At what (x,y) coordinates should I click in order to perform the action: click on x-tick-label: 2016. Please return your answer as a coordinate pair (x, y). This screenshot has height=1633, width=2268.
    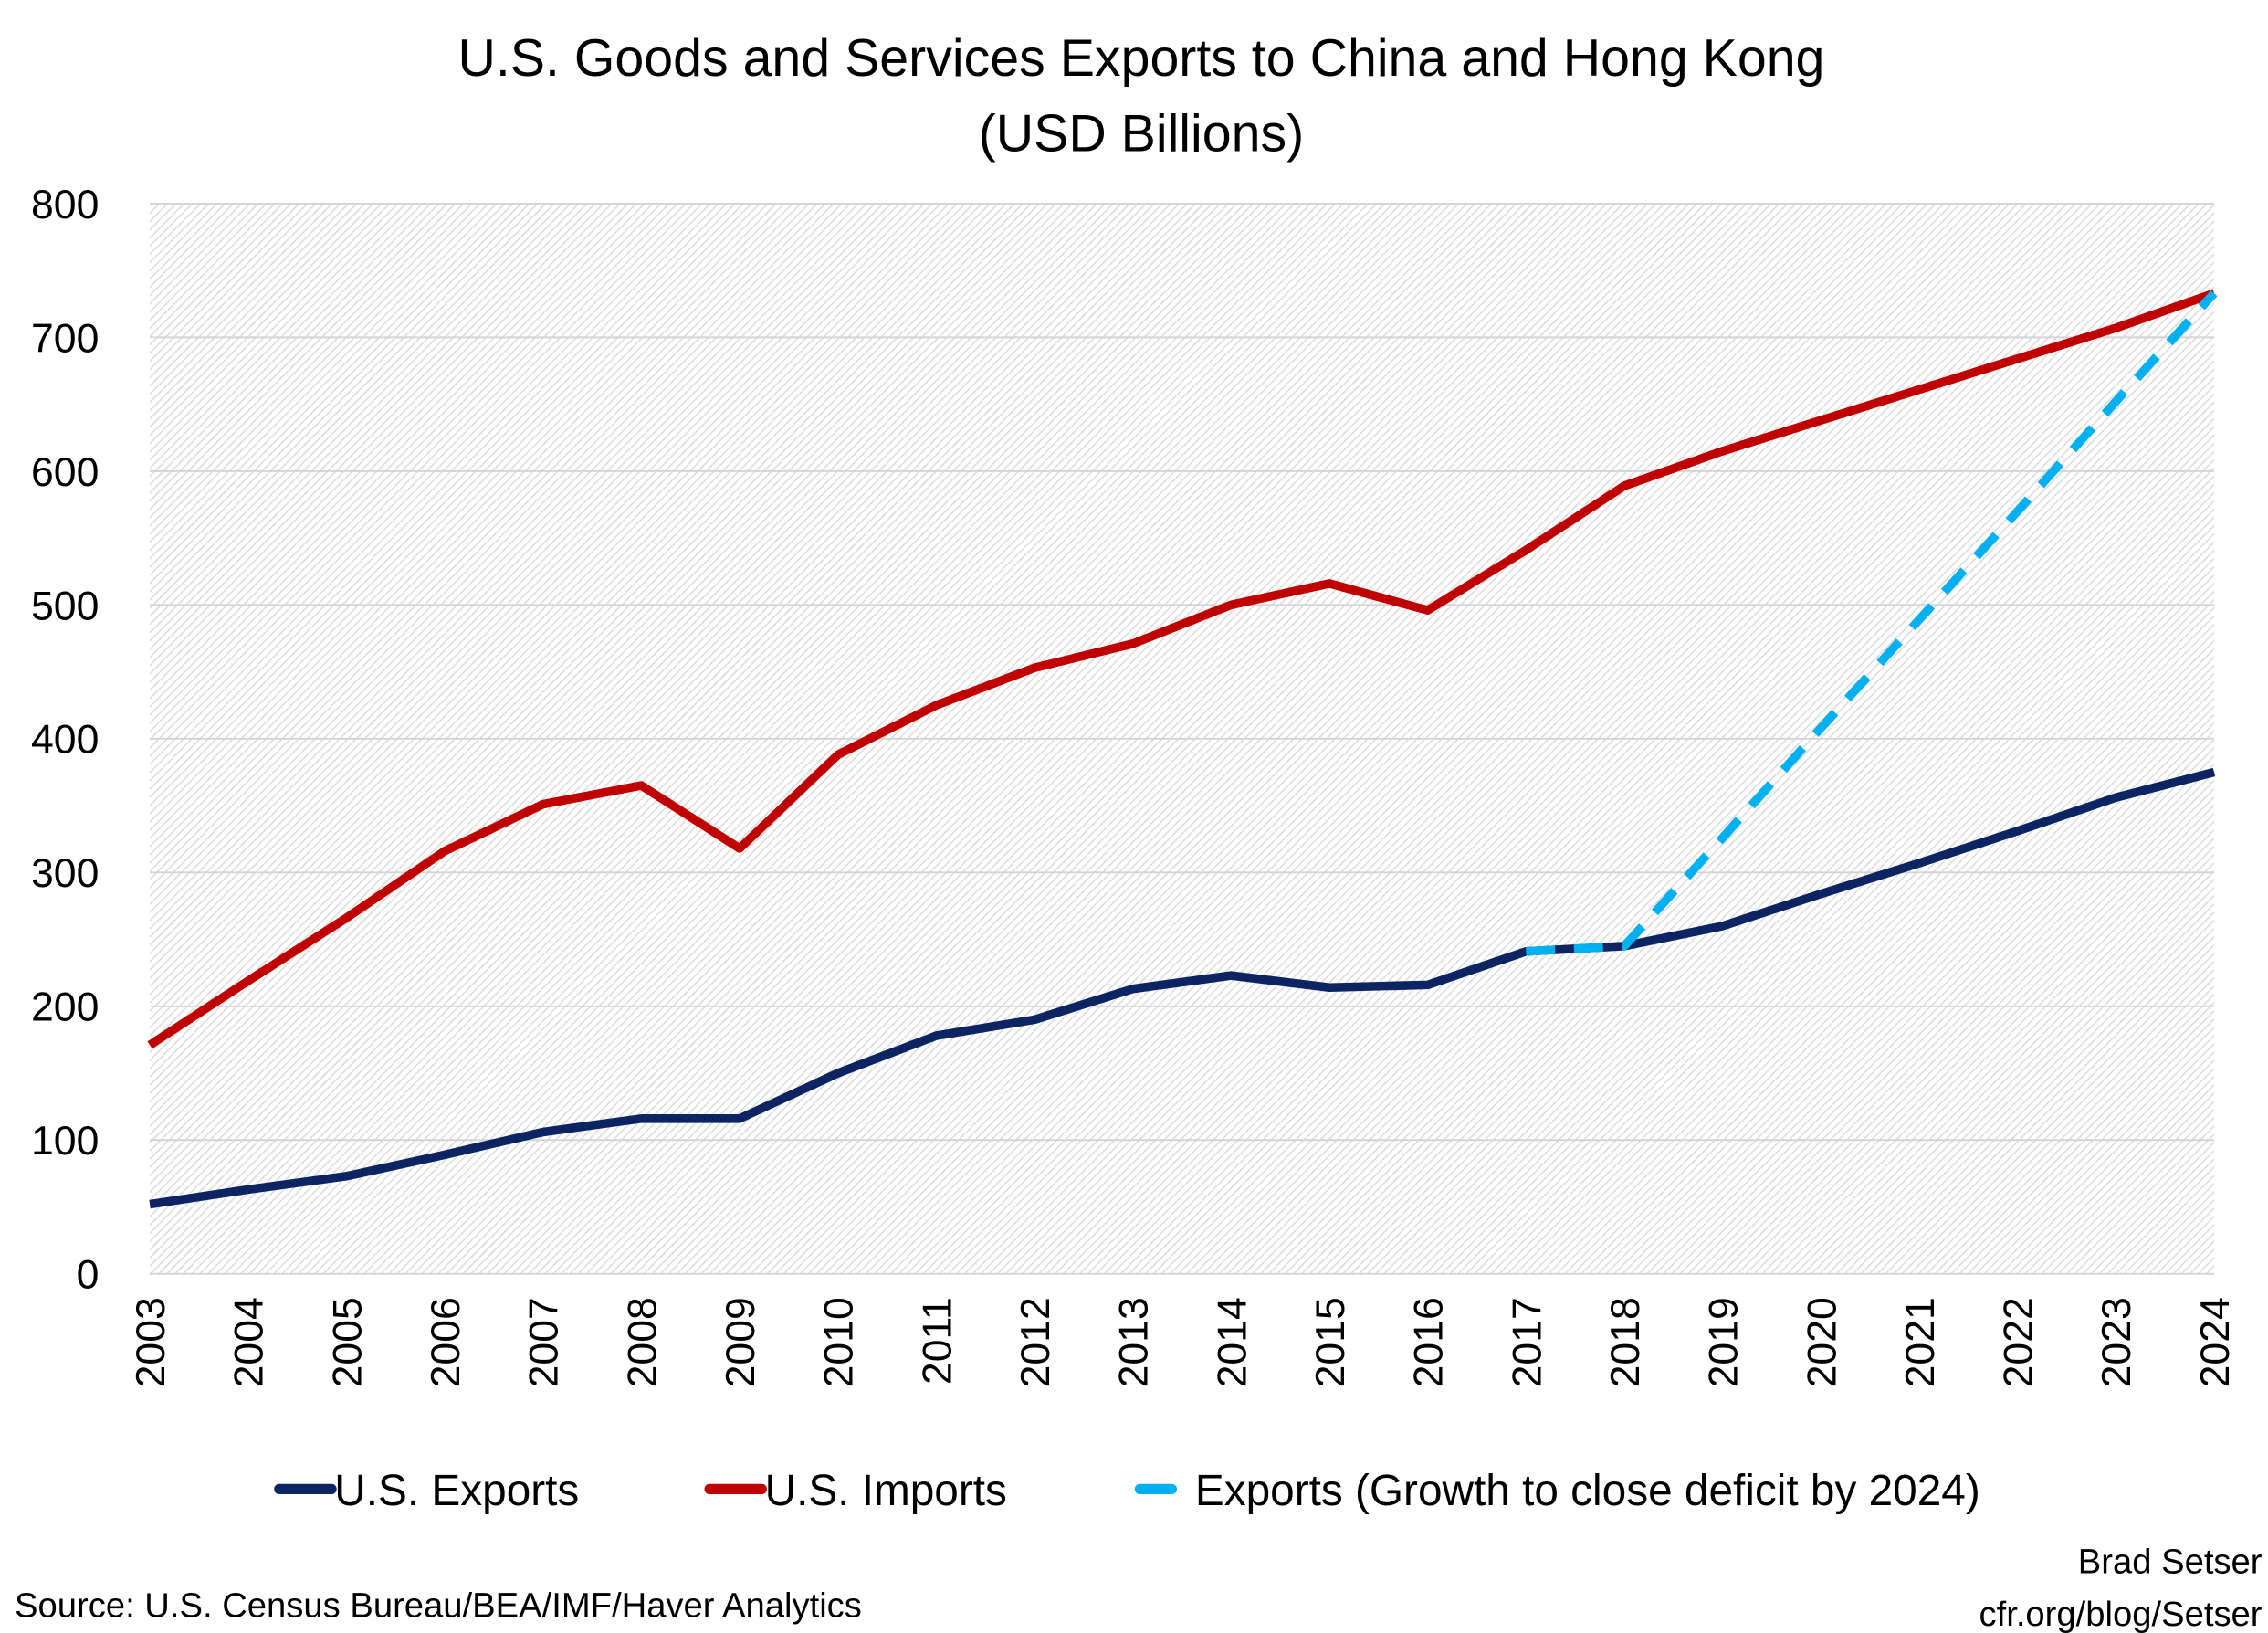
    Looking at the image, I should click on (1429, 1342).